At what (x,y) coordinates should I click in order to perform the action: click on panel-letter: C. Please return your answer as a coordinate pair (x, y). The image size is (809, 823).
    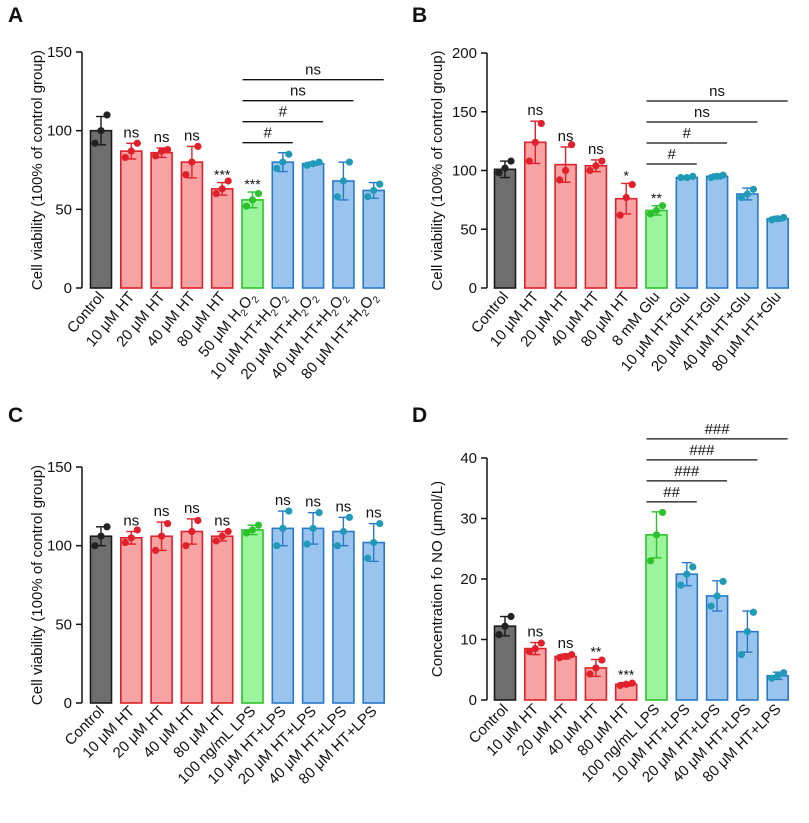
    Looking at the image, I should click on (15, 415).